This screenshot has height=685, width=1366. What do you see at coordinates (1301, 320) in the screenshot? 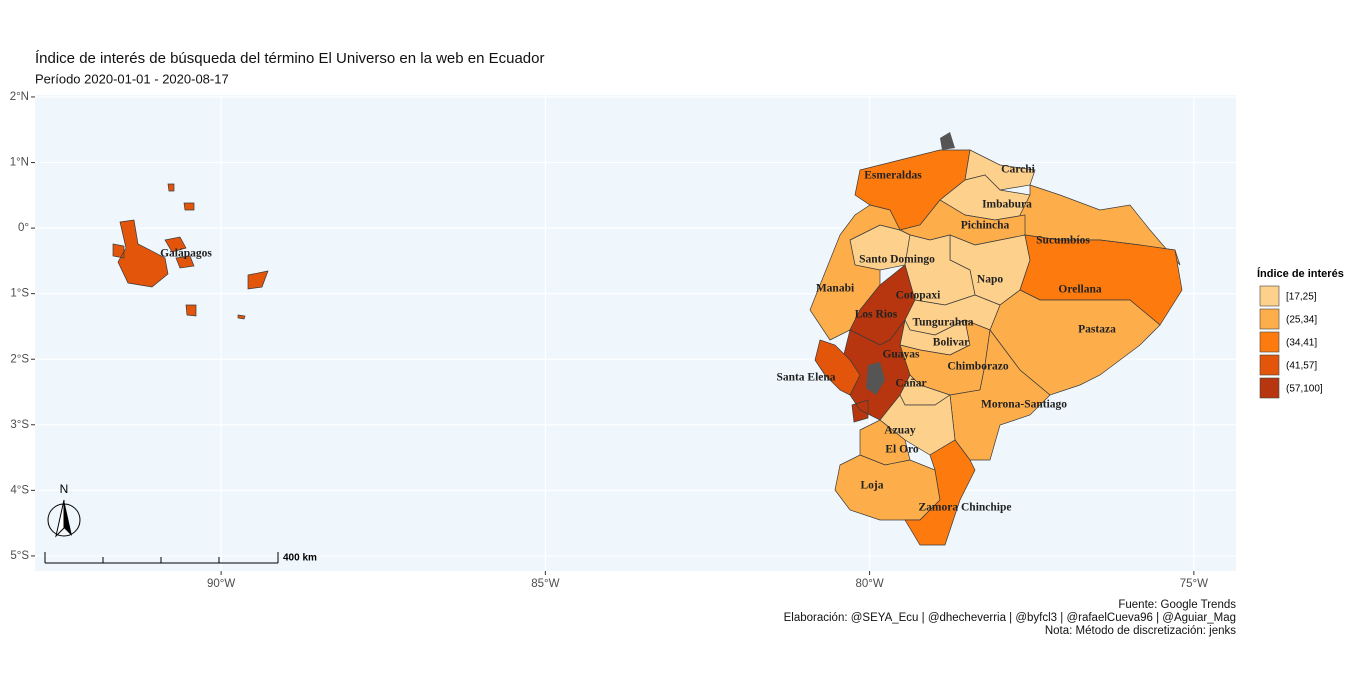
I see `legend-label: (25,34]` at bounding box center [1301, 320].